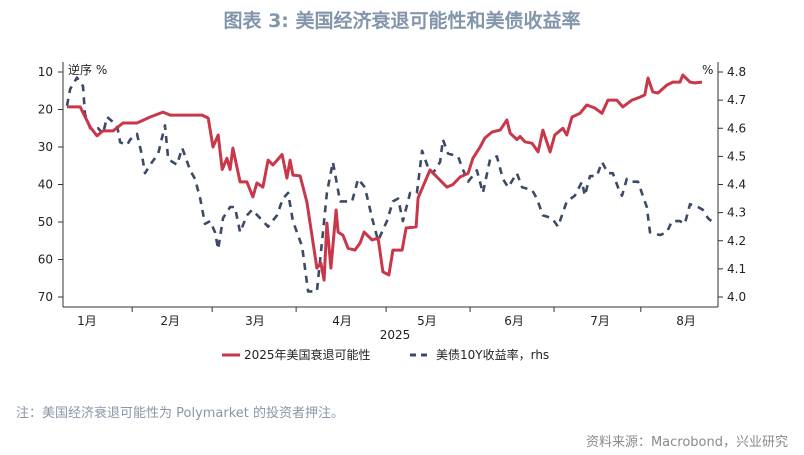 The image size is (804, 455). Describe the element at coordinates (395, 335) in the screenshot. I see `x-axis-title: 2025` at that location.